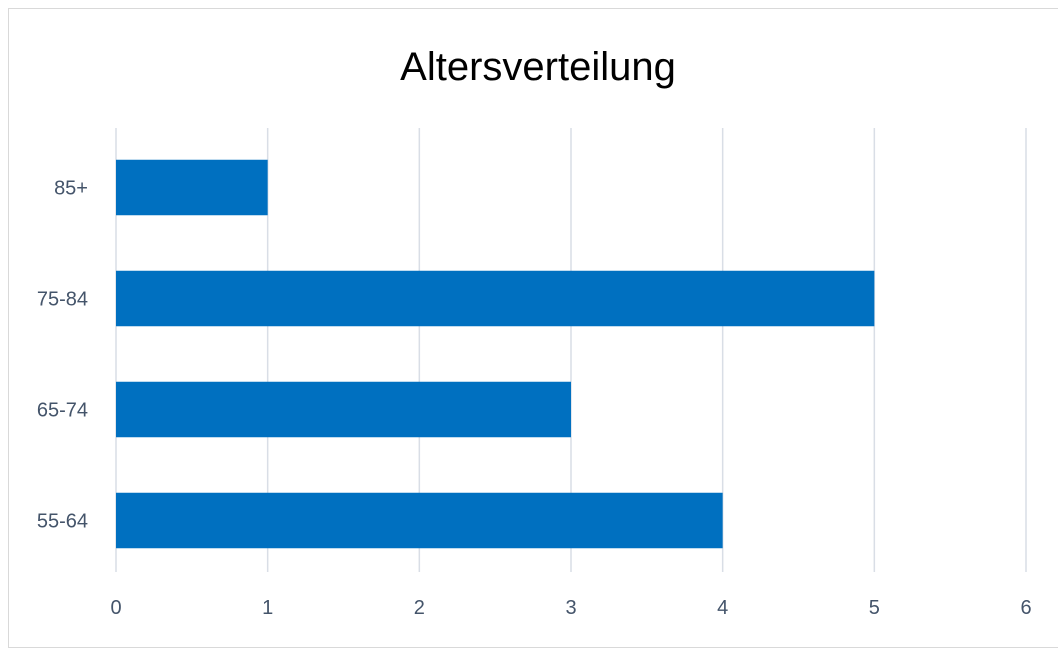 This screenshot has height=648, width=1058. Describe the element at coordinates (115, 608) in the screenshot. I see `x-tick-label: 0` at that location.